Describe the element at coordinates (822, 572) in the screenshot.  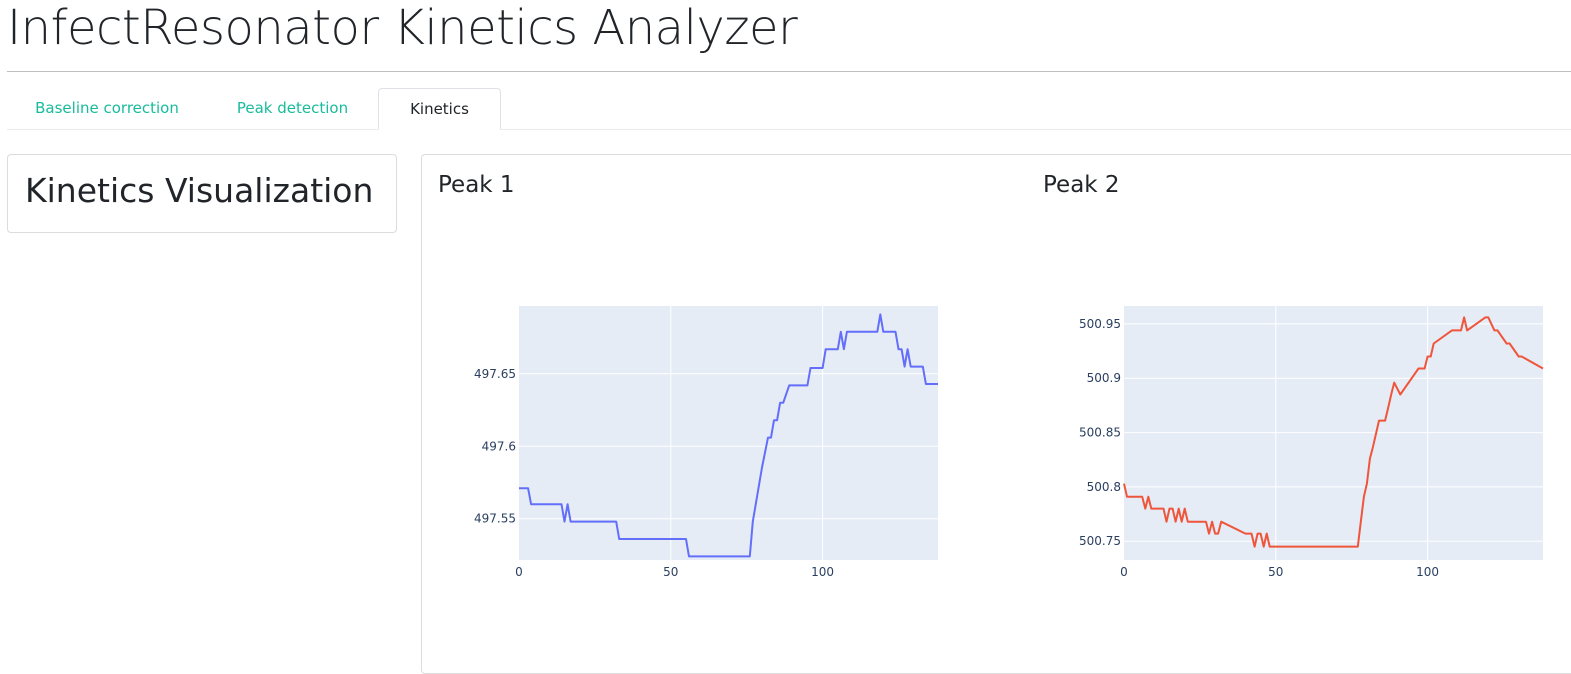
I see `peak1-x-tick-label: 100` at that location.